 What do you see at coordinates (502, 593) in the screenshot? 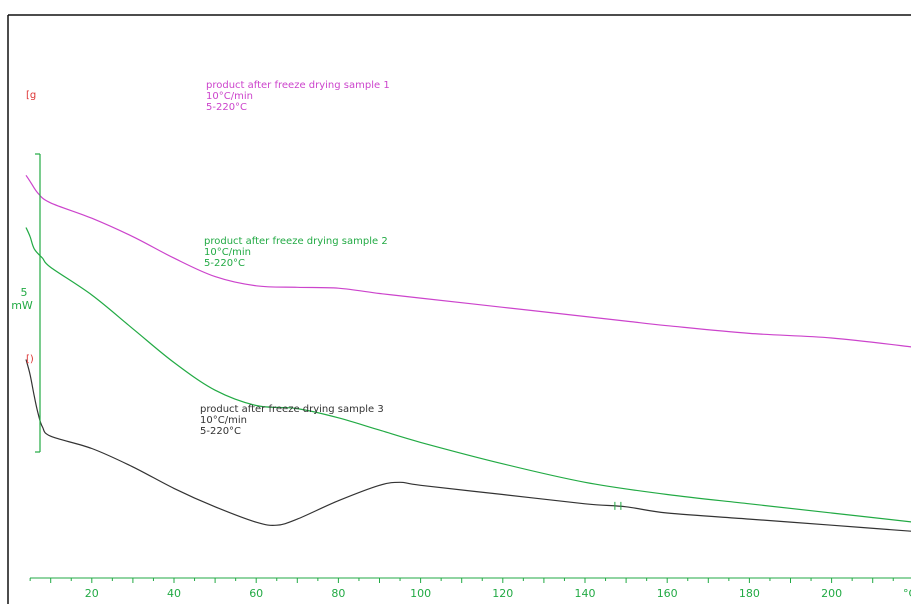
I see `x-tick-label: 120` at bounding box center [502, 593].